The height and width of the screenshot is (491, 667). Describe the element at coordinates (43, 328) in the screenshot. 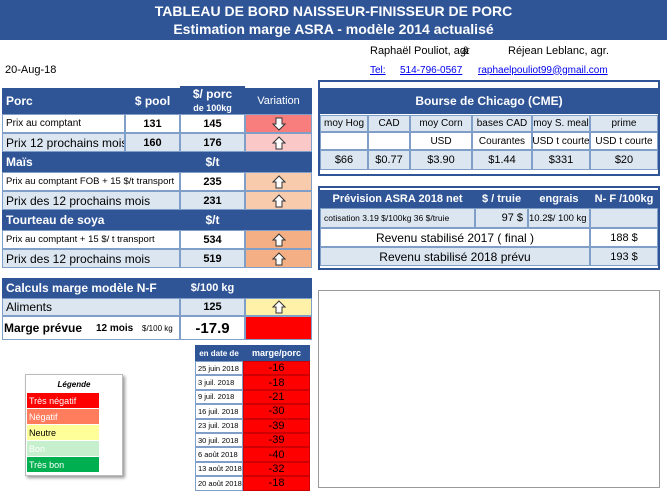

I see `row-label: Marge prévue` at that location.